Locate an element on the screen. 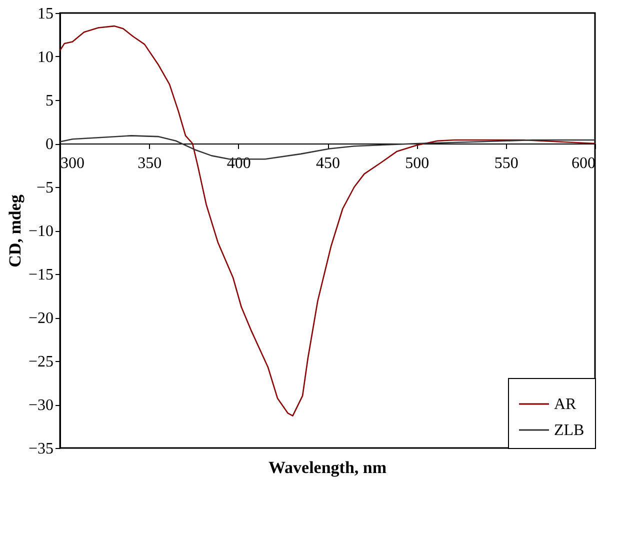 The width and height of the screenshot is (638, 534). y-tick-label: −20 is located at coordinates (41, 318).